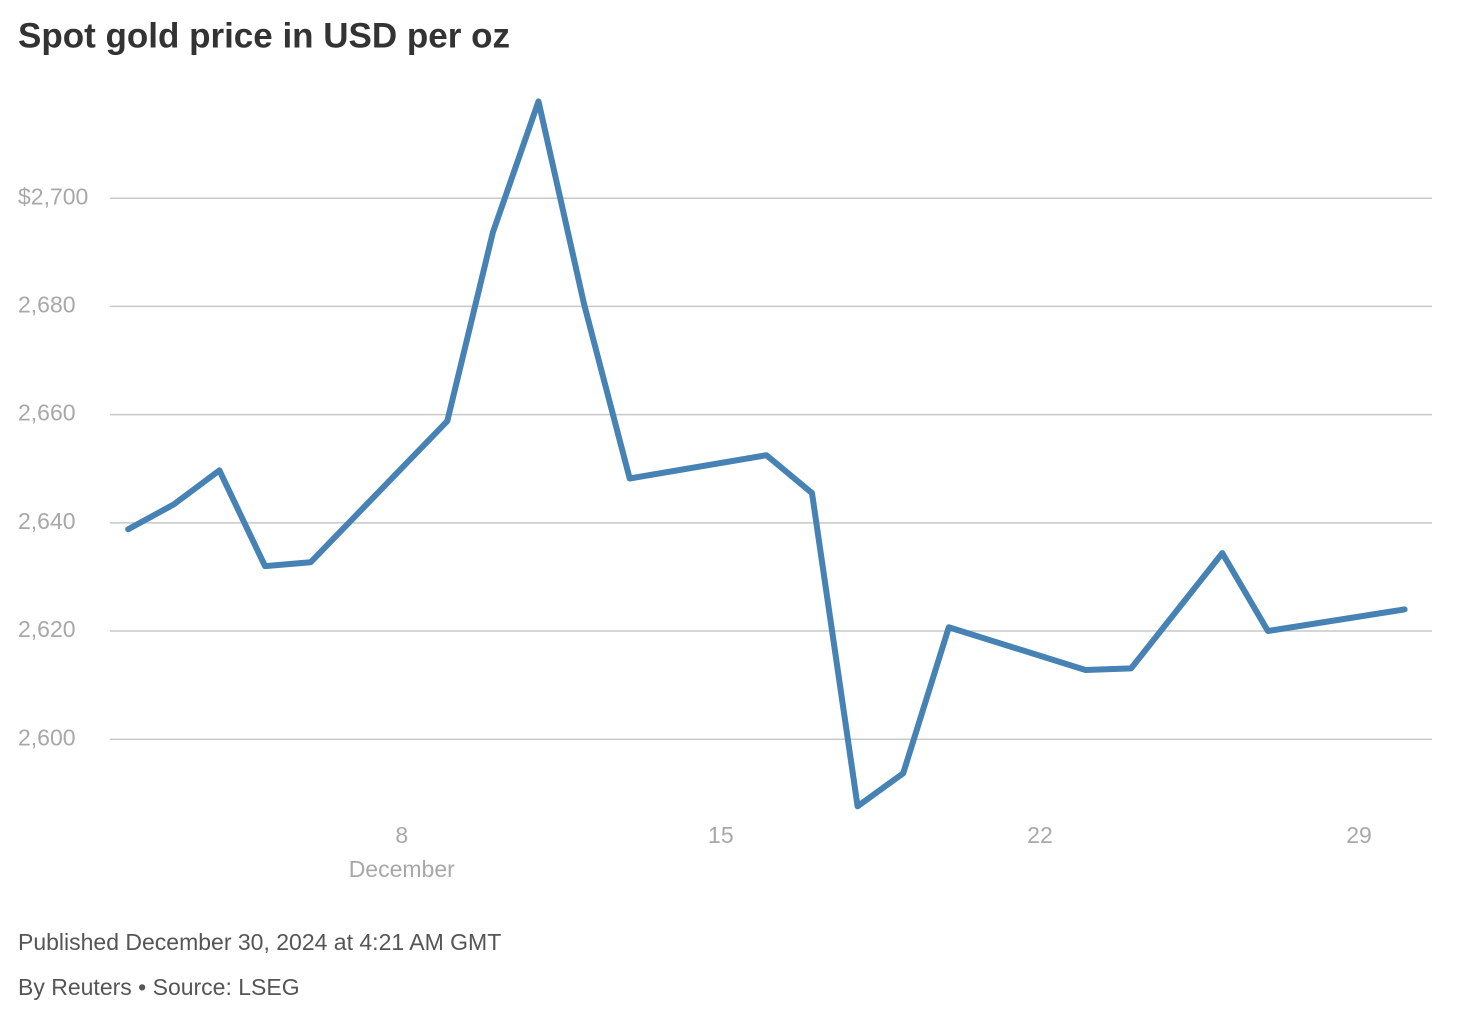  What do you see at coordinates (47, 413) in the screenshot?
I see `y-tick-label: 2,660` at bounding box center [47, 413].